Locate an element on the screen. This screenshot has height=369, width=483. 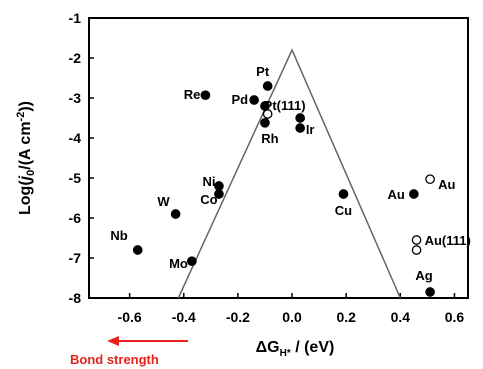
point-label: Co is located at coordinates (208, 199).